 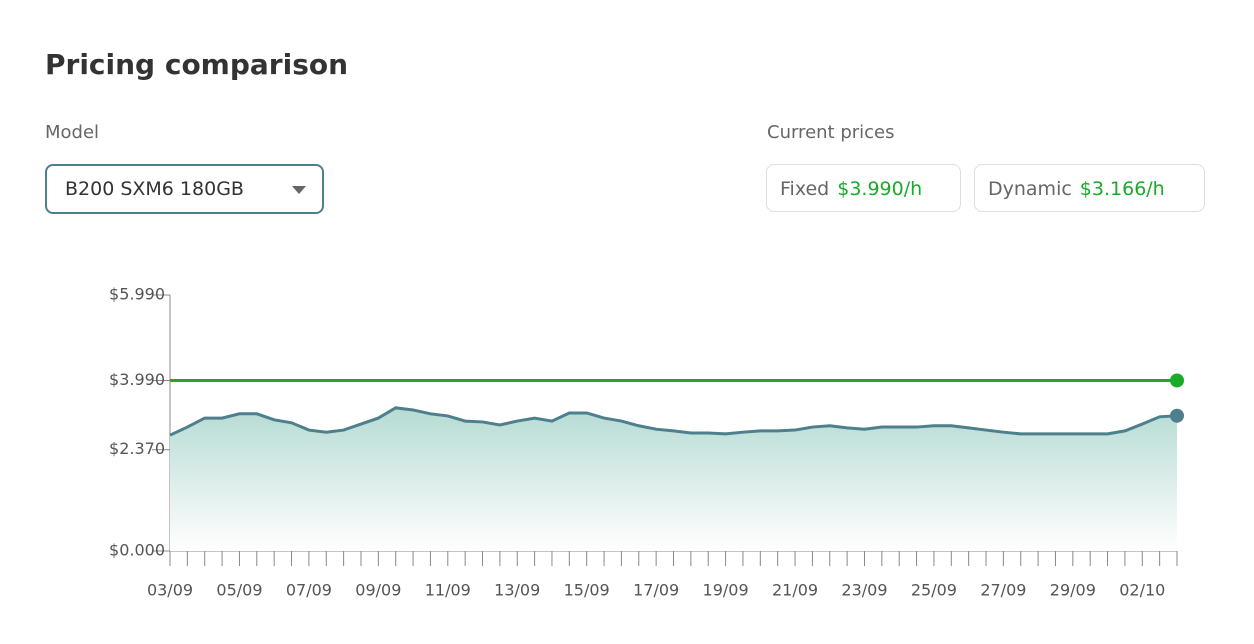 I want to click on dynamic-price: Dynamic $3.166/h, so click(x=1089, y=188).